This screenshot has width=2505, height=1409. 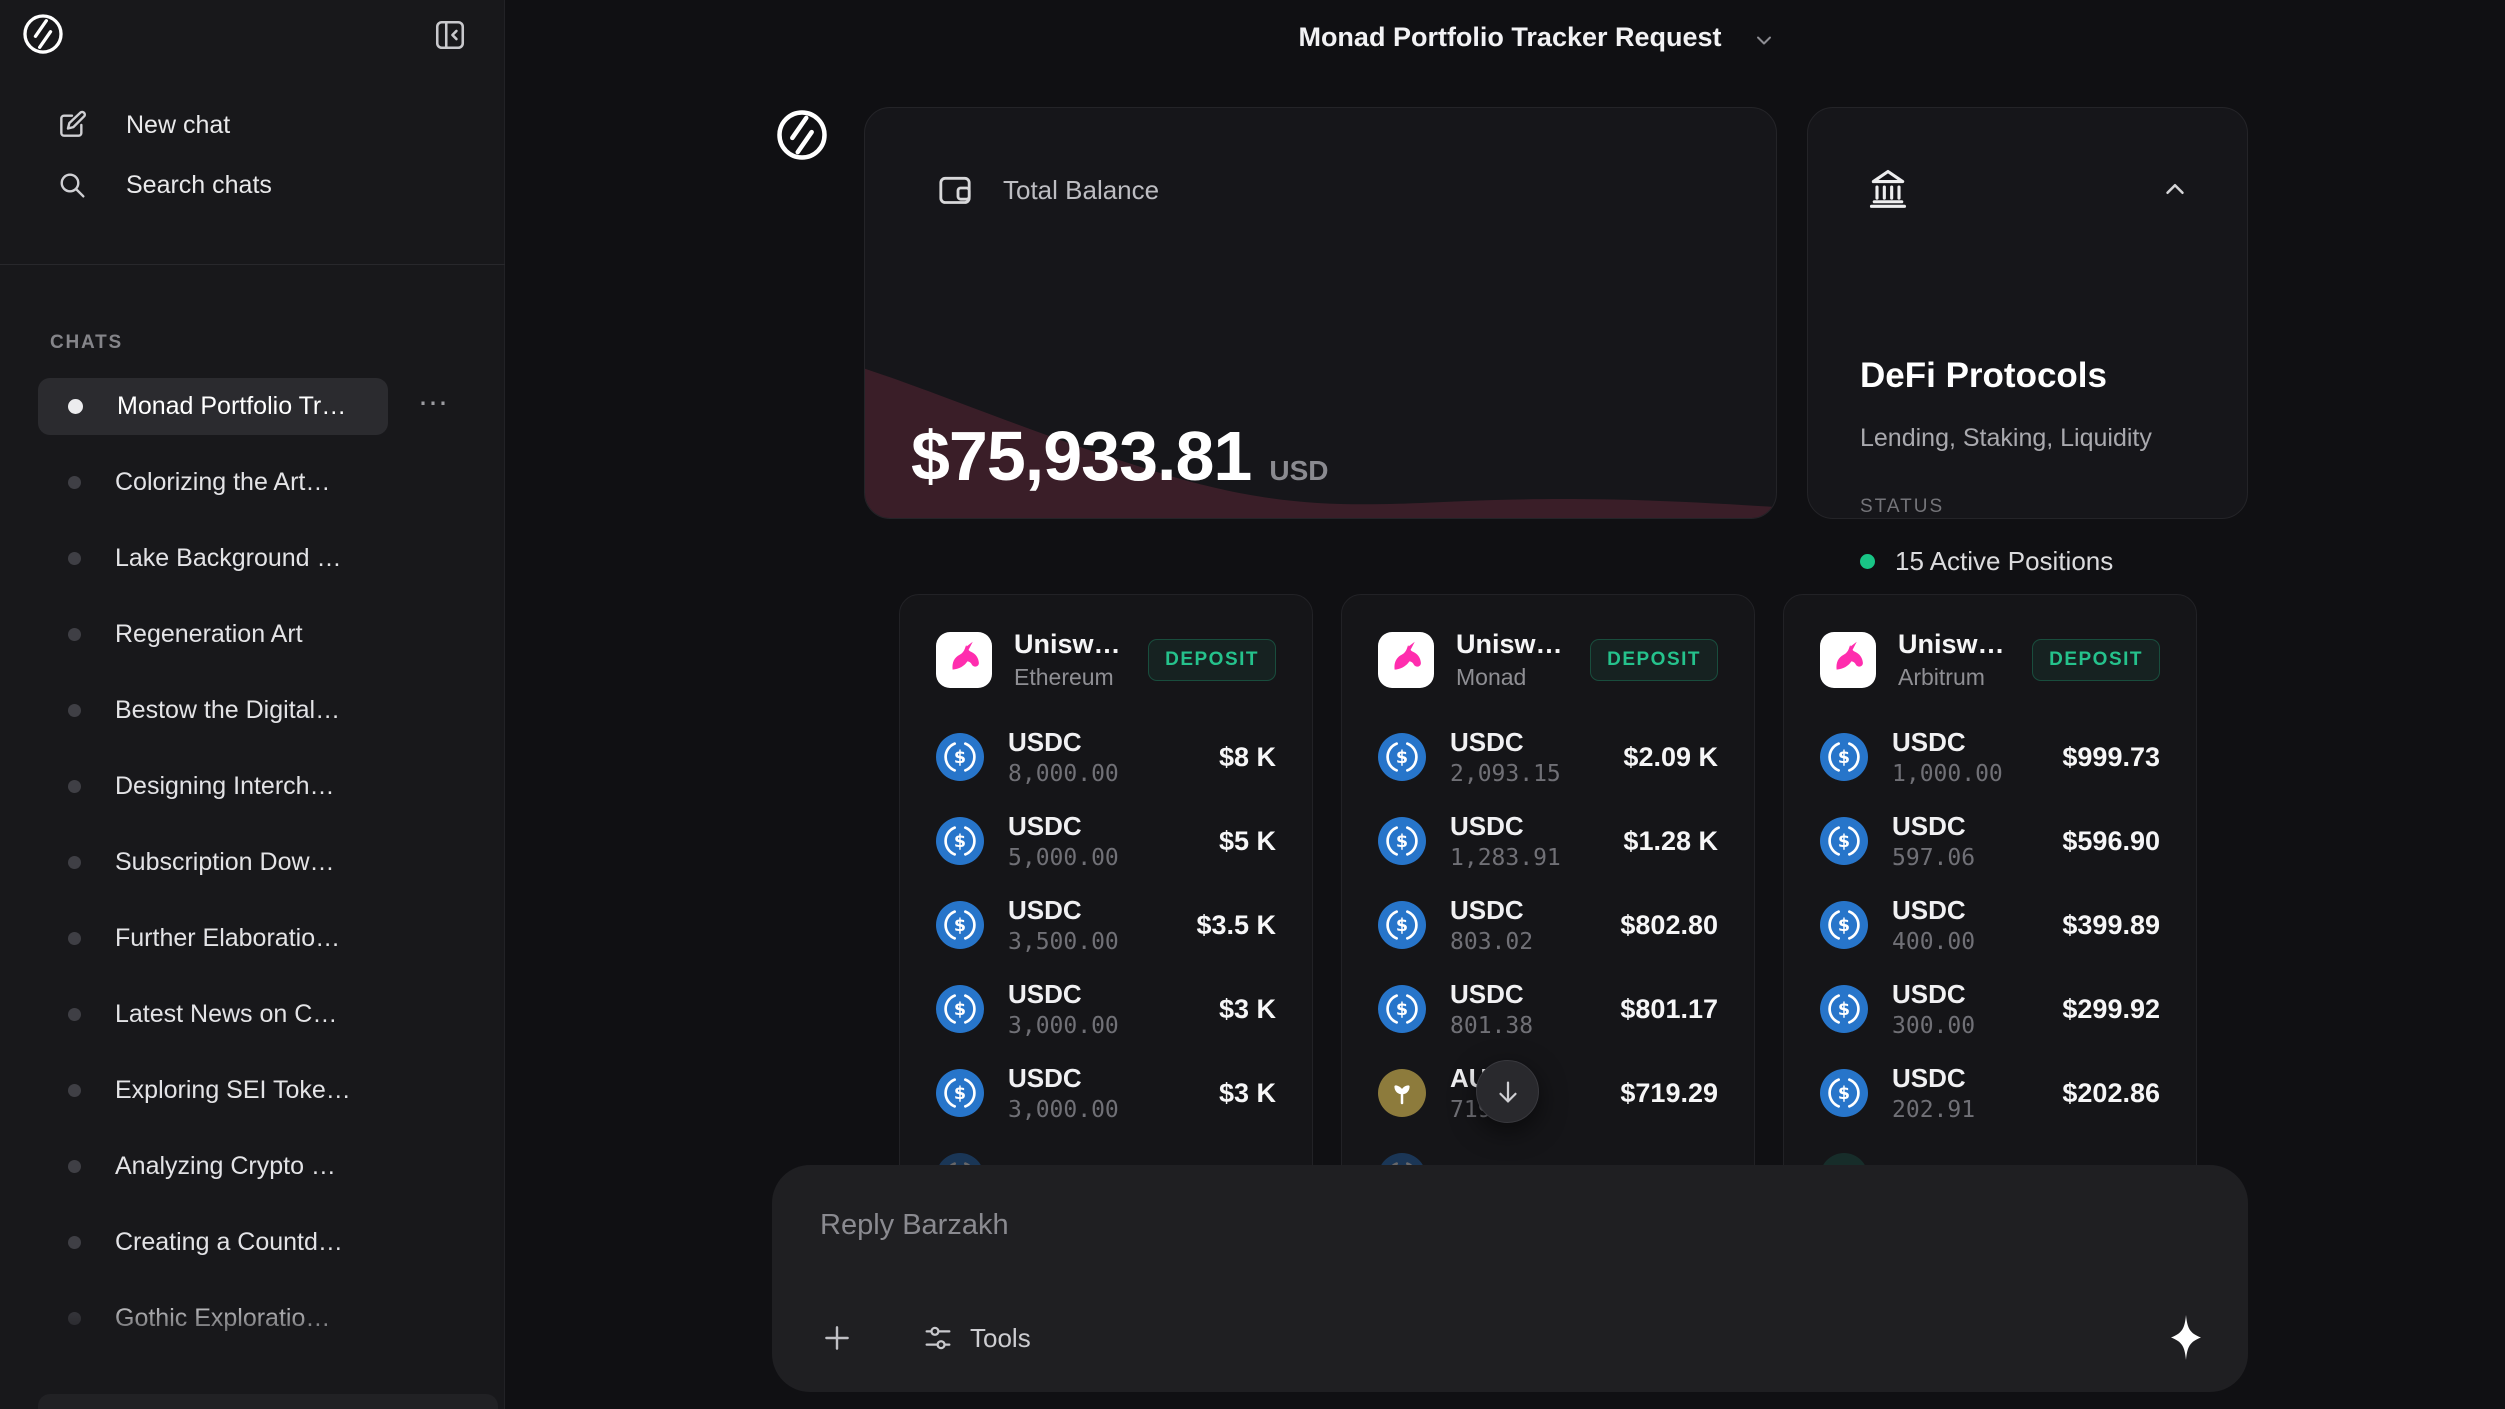 I want to click on chevron-up-icon, so click(x=2175, y=189).